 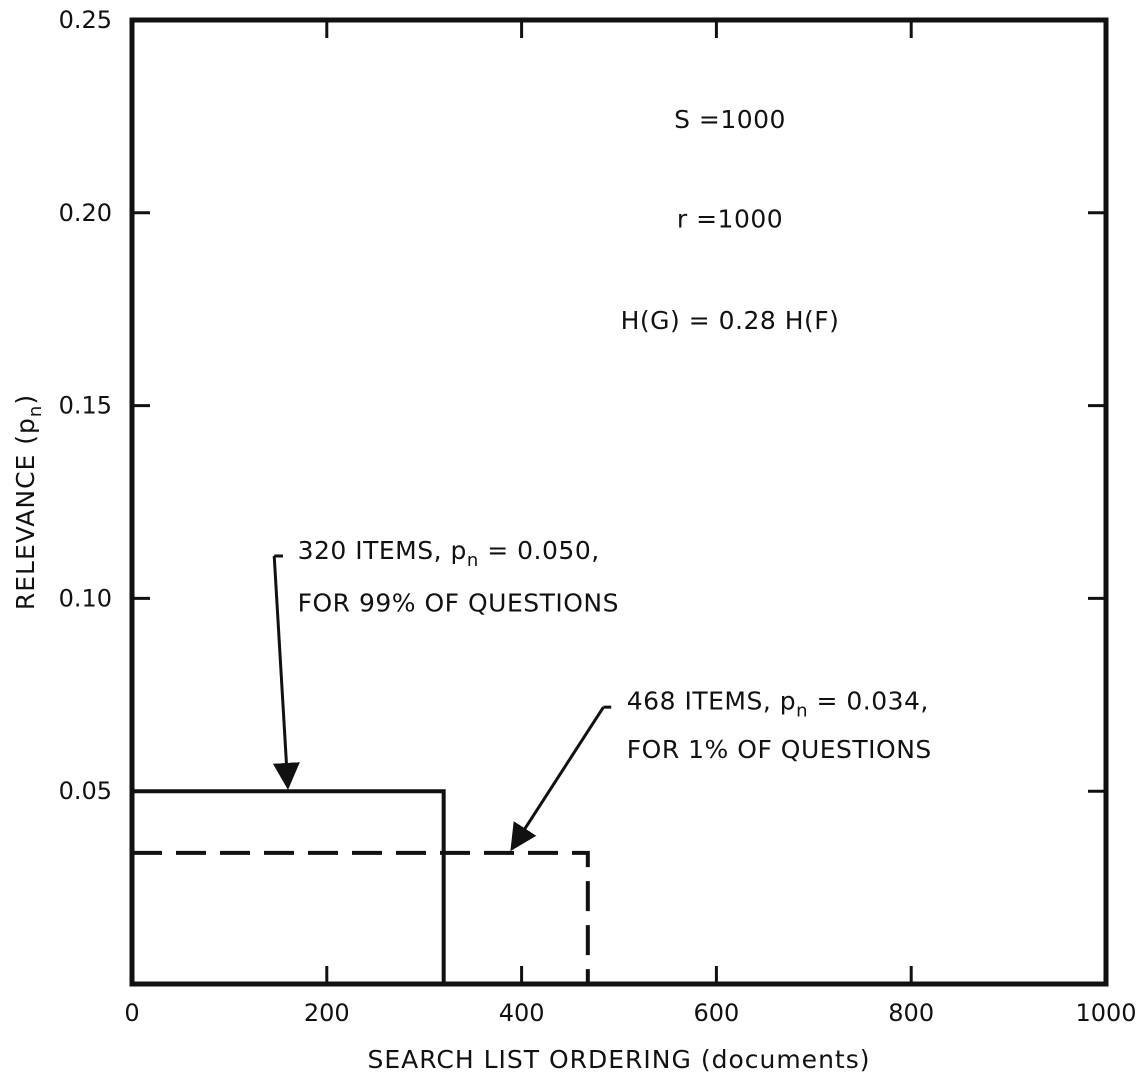 What do you see at coordinates (85, 791) in the screenshot?
I see `y-tick-label: 0.05` at bounding box center [85, 791].